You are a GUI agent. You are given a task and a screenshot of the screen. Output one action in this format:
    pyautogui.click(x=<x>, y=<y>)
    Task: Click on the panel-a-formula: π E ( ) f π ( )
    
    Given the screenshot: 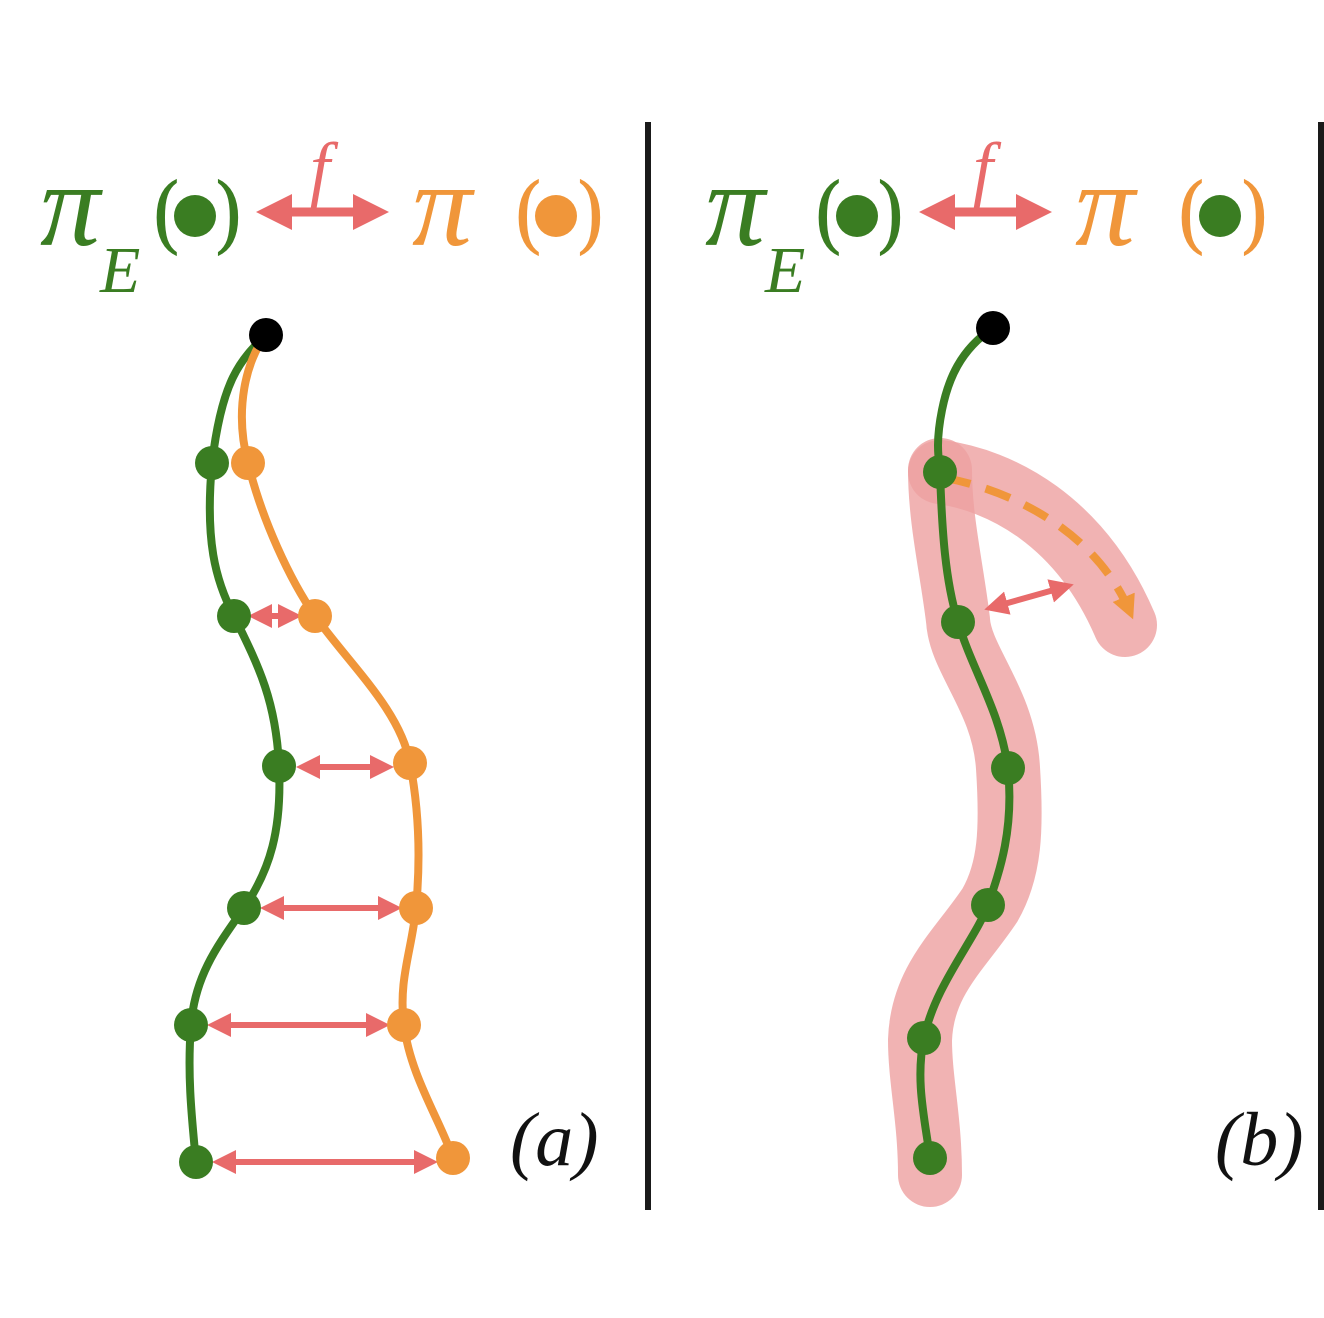 What is the action you would take?
    pyautogui.click(x=323, y=217)
    